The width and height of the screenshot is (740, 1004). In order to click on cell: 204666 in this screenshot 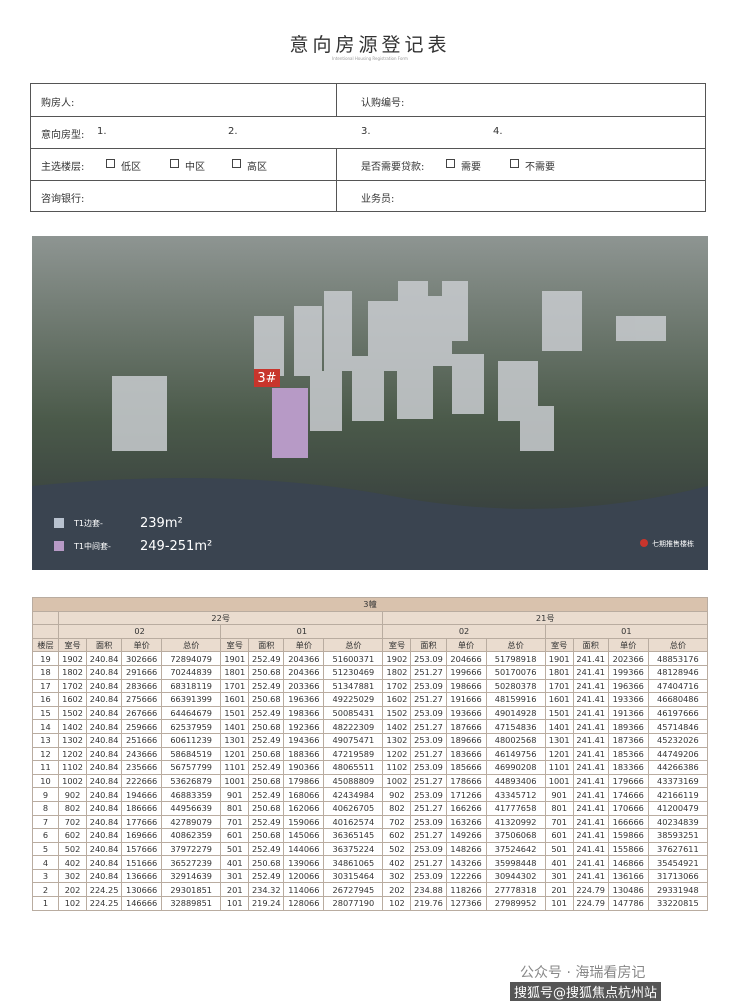, I will do `click(466, 658)`.